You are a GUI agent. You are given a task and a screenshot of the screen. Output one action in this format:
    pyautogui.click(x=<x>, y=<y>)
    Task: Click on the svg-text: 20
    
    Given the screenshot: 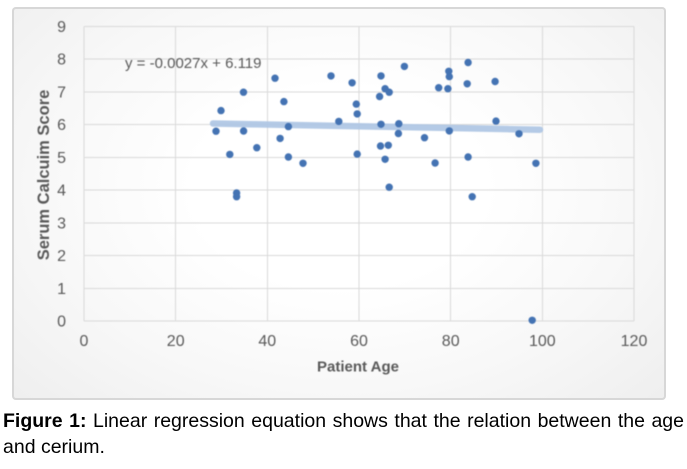 What is the action you would take?
    pyautogui.click(x=176, y=341)
    